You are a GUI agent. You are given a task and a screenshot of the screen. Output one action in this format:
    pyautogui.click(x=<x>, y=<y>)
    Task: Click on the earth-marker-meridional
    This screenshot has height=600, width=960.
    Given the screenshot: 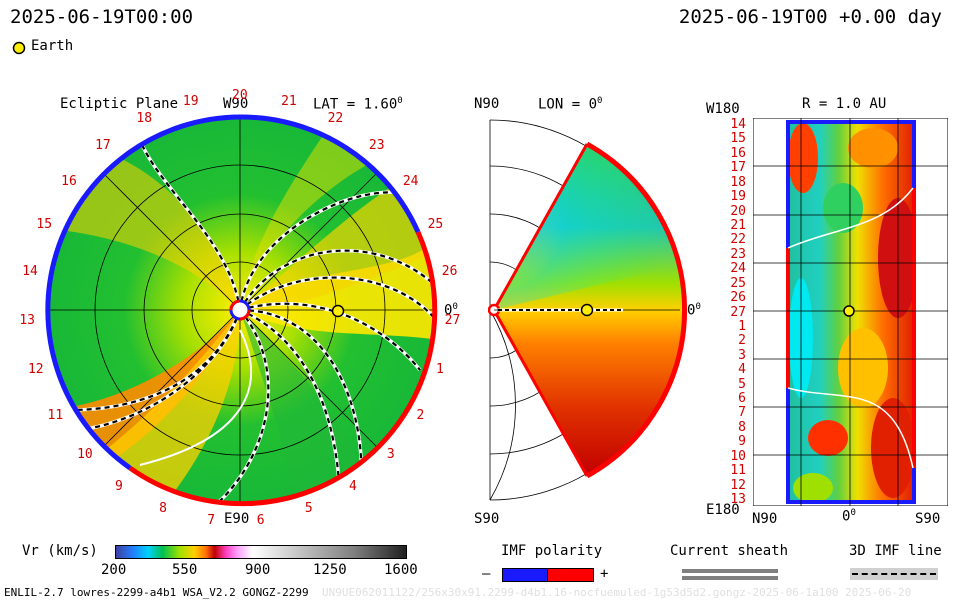 What is the action you would take?
    pyautogui.click(x=587, y=310)
    